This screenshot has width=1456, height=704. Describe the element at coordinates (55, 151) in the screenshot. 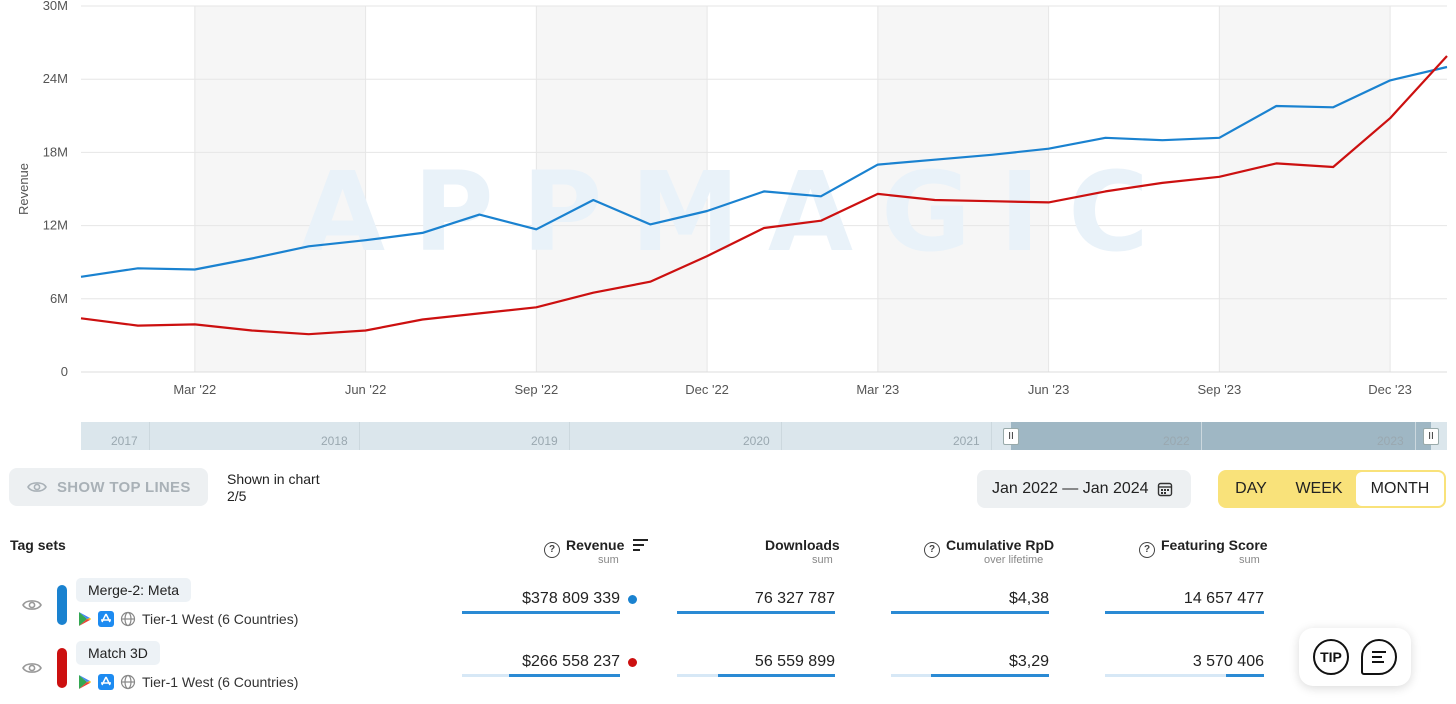

I see `y-tick-label: 18M` at that location.